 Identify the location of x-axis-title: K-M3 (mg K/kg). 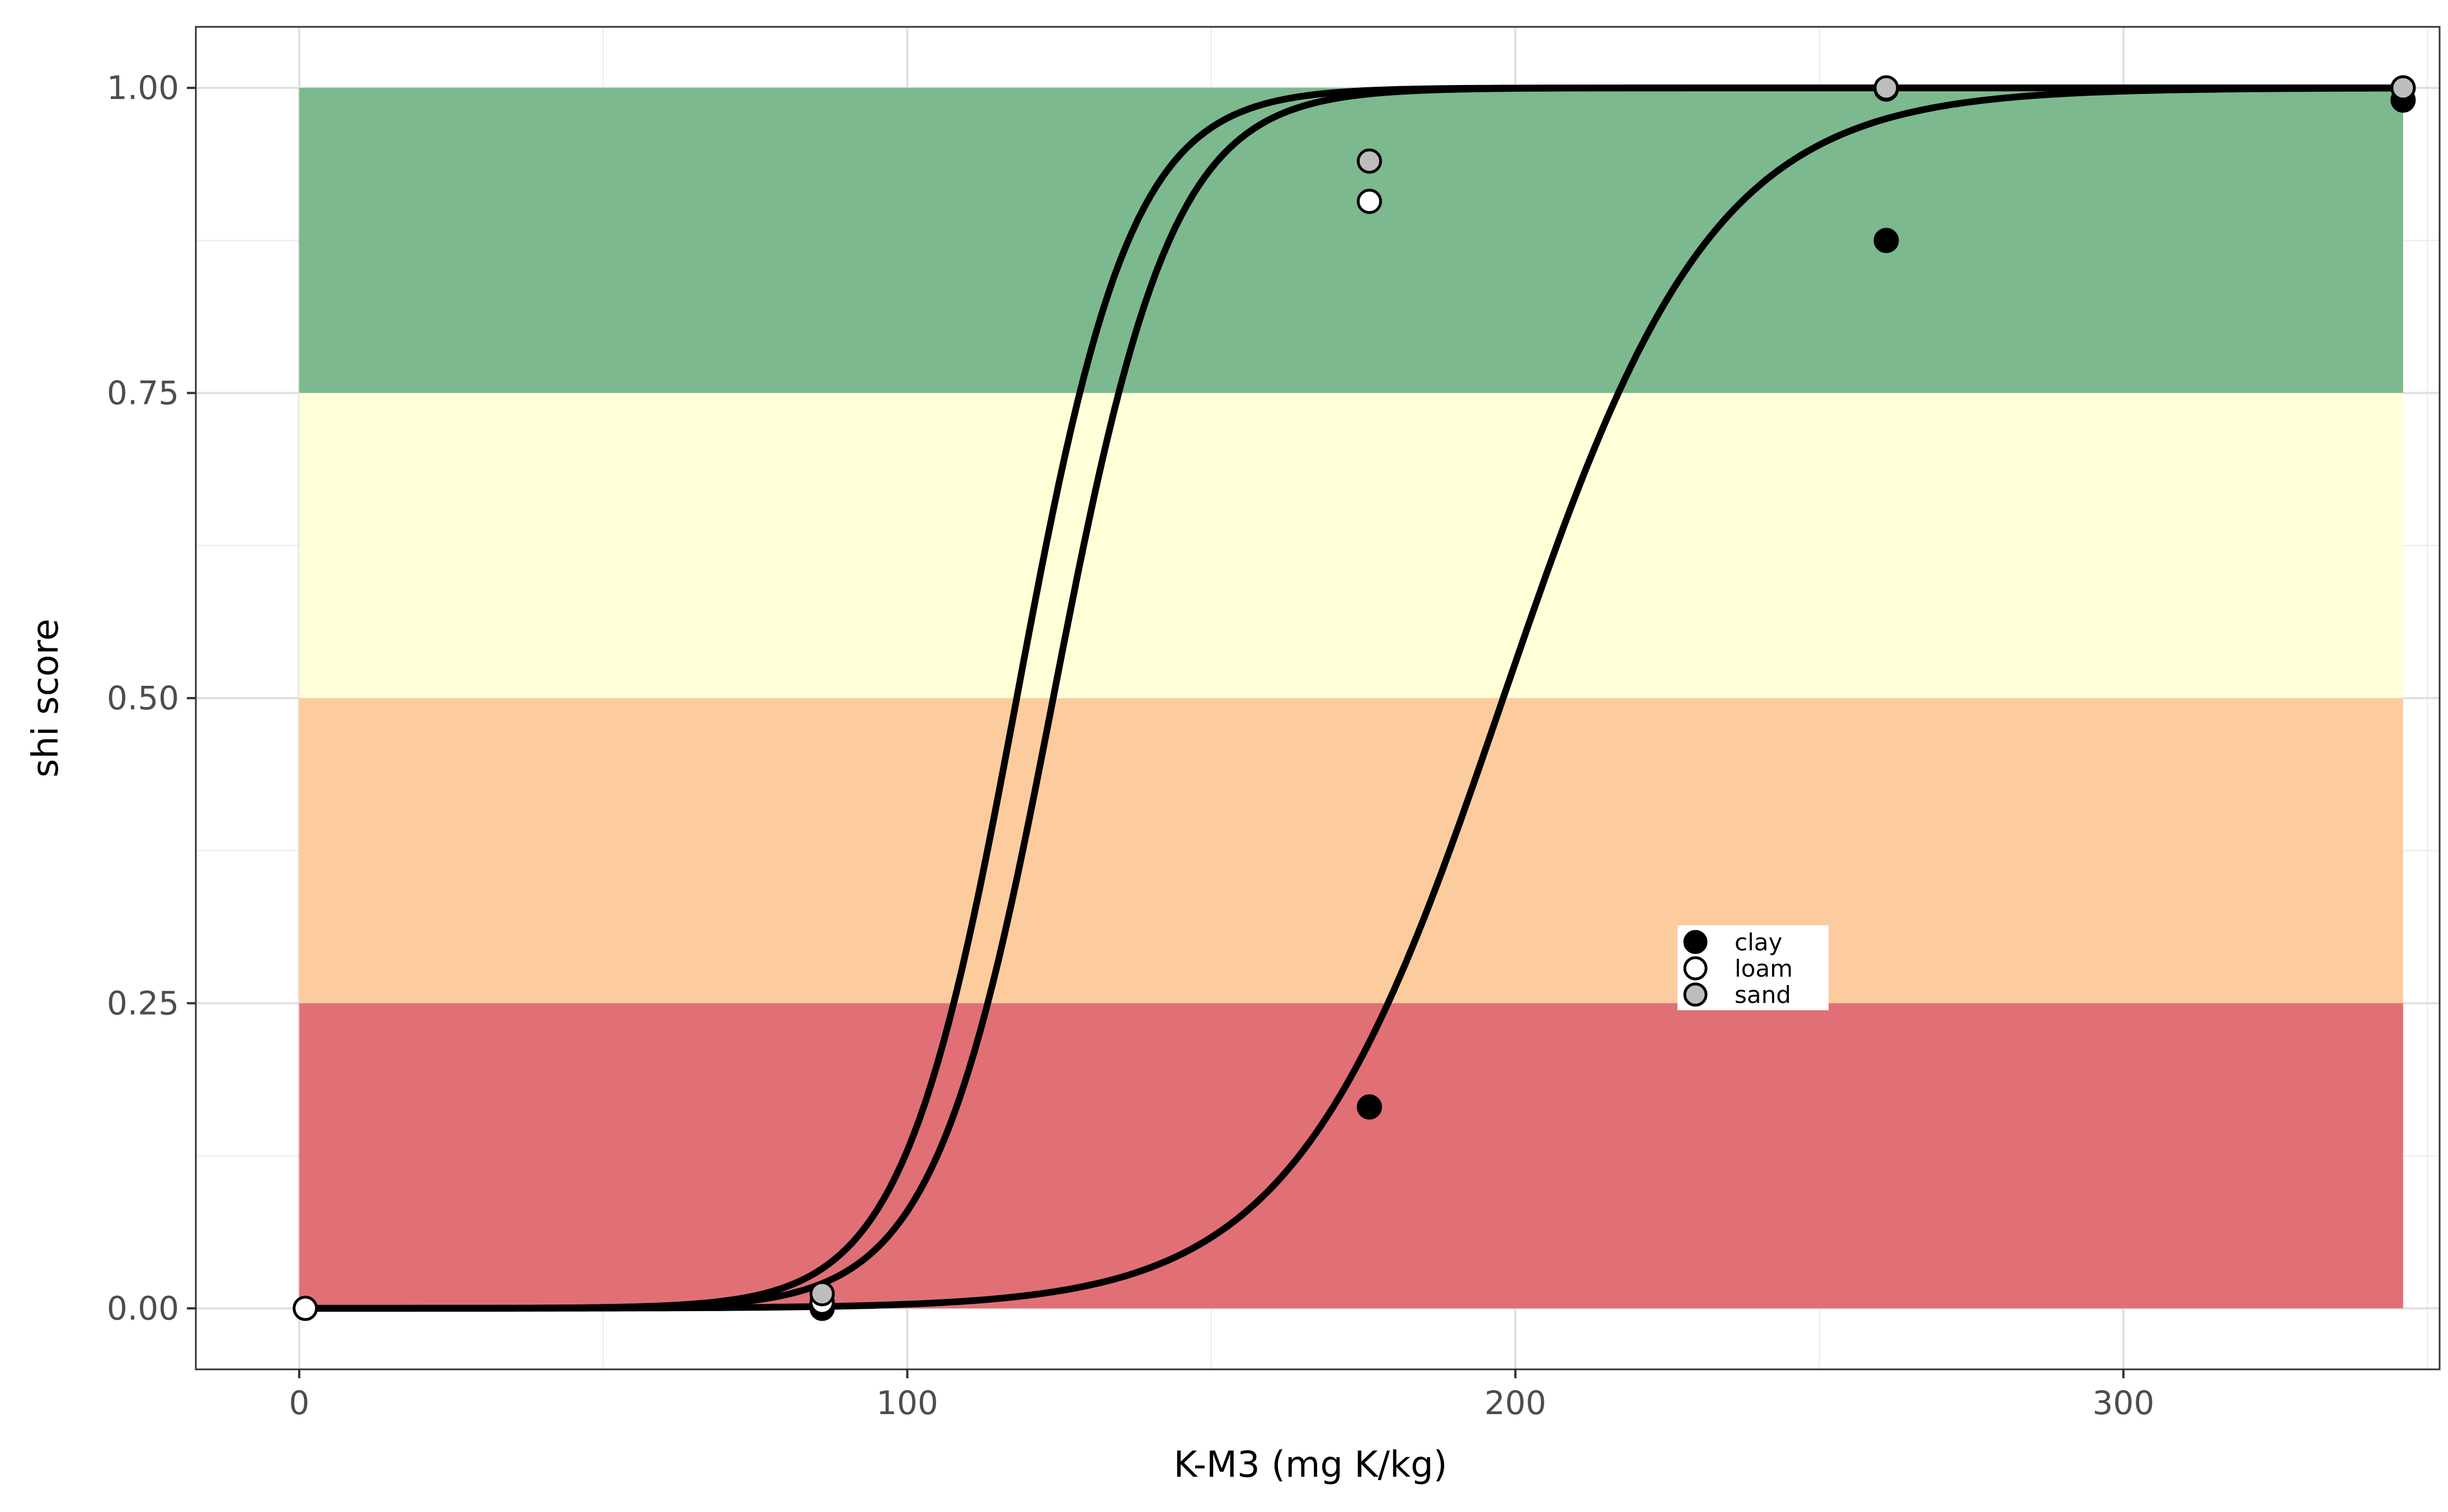
(1310, 1465).